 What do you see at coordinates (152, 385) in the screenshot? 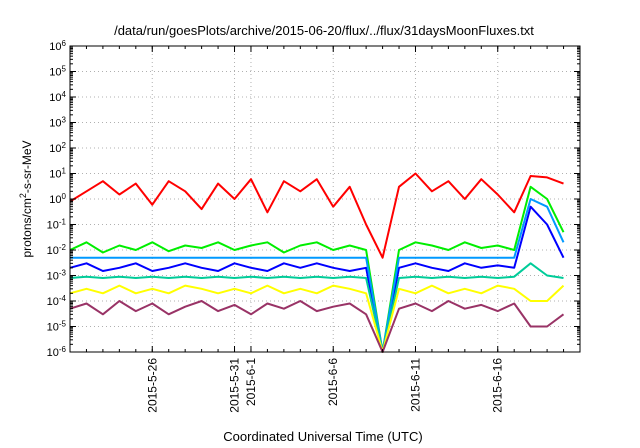
I see `x-tick-label: 2015-5-26` at bounding box center [152, 385].